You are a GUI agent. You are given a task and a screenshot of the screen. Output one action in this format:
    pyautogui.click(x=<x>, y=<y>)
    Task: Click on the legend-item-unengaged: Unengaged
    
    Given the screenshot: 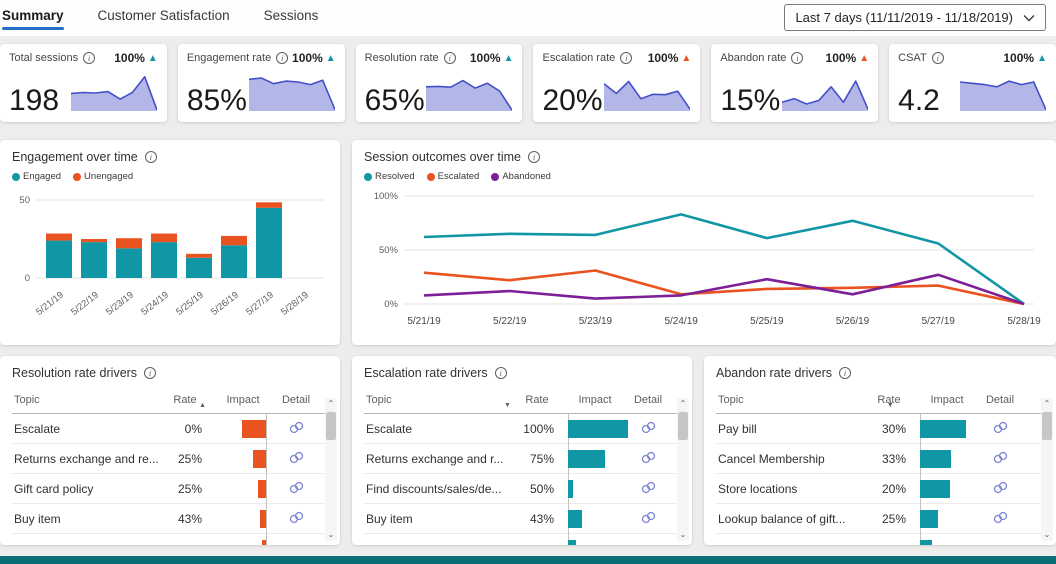 What is the action you would take?
    pyautogui.click(x=103, y=176)
    